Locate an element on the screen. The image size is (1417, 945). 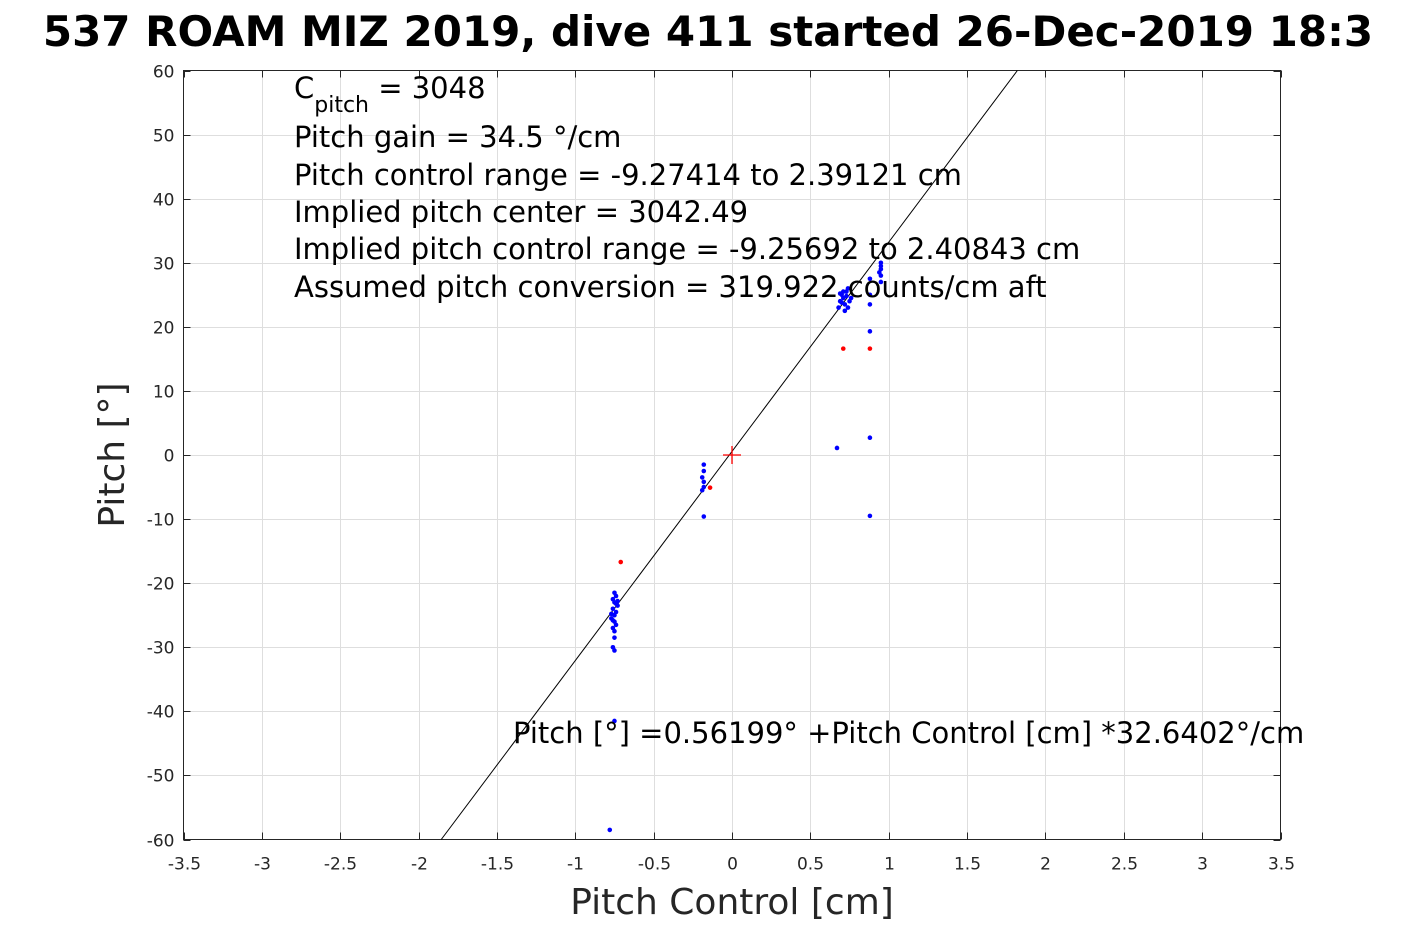
x-tick-label: -3 is located at coordinates (262, 865).